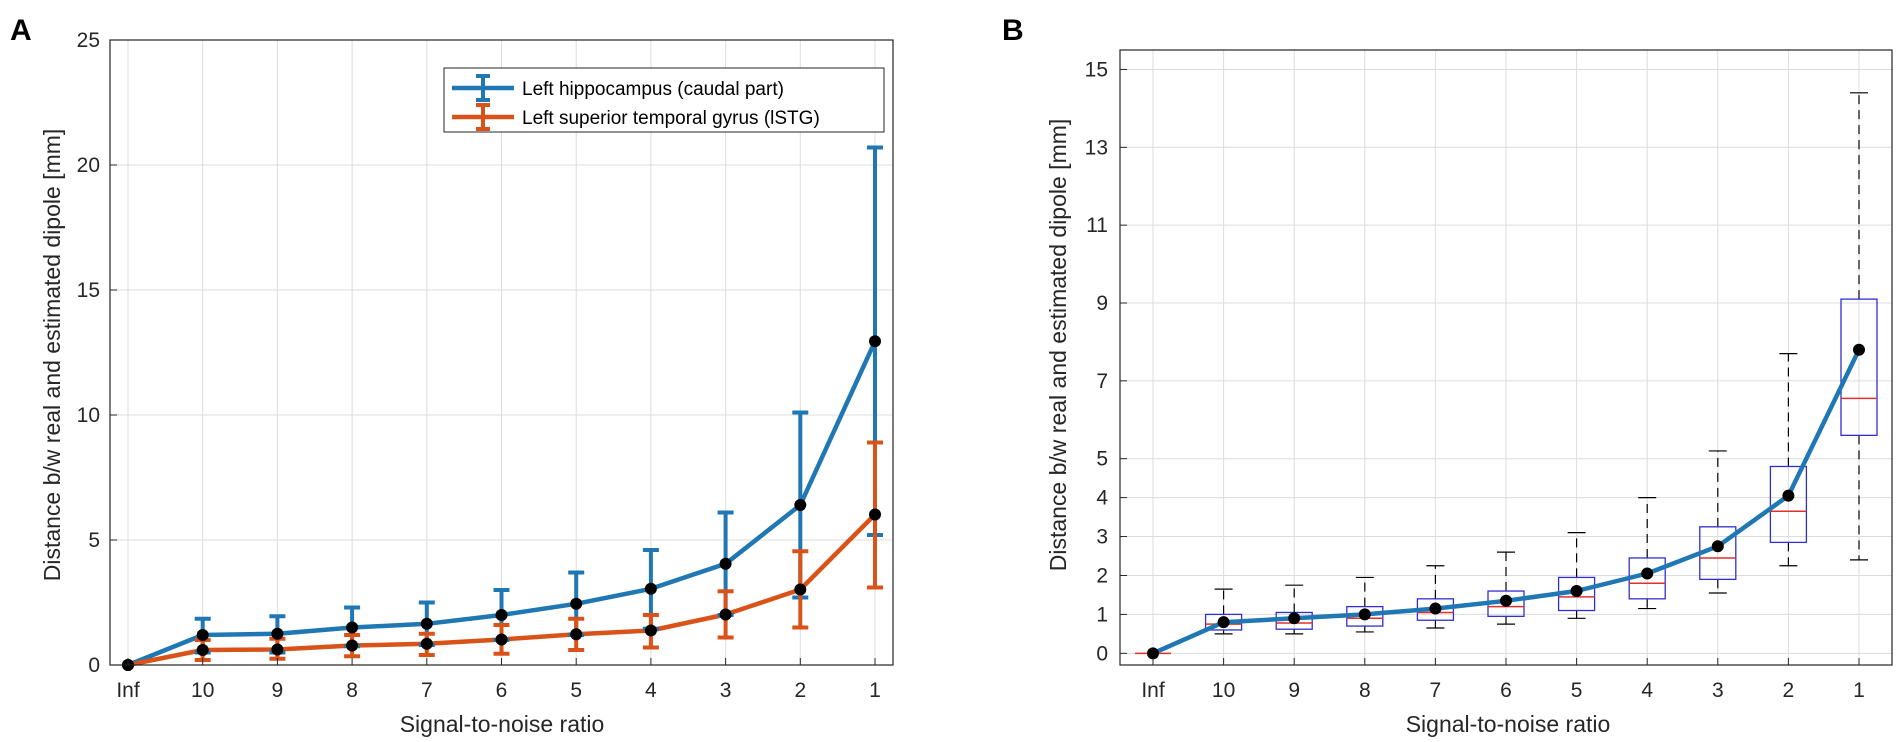 Image resolution: width=1902 pixels, height=742 pixels. What do you see at coordinates (427, 690) in the screenshot?
I see `x-tick-label-a: 7` at bounding box center [427, 690].